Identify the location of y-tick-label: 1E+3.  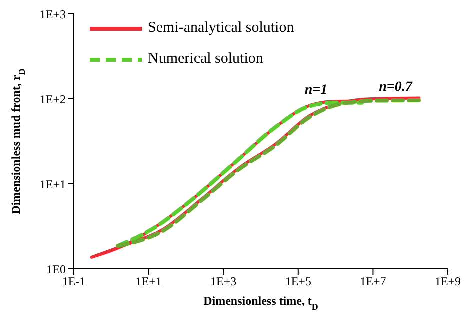
(53, 14).